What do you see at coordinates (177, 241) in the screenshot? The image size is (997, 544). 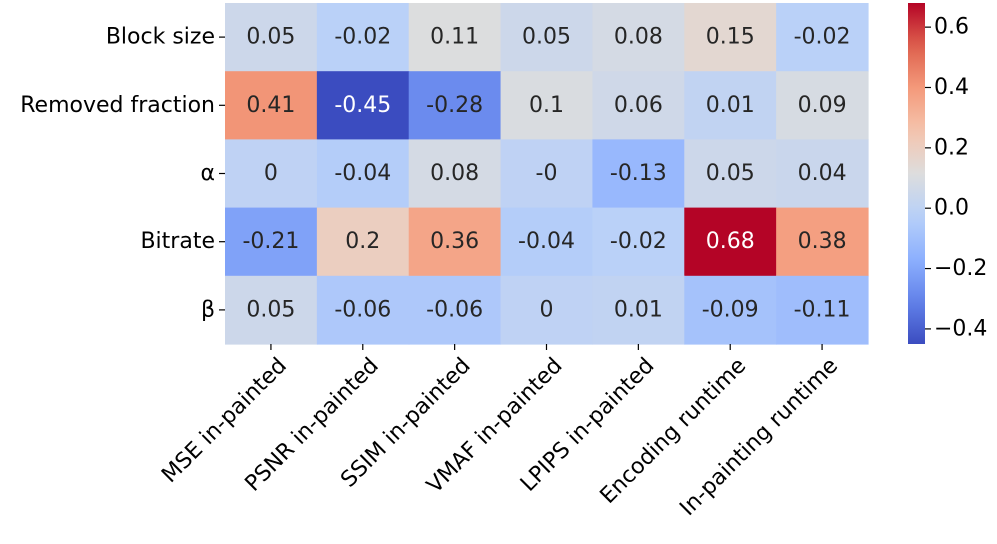 I see `row-label: Bitrate` at bounding box center [177, 241].